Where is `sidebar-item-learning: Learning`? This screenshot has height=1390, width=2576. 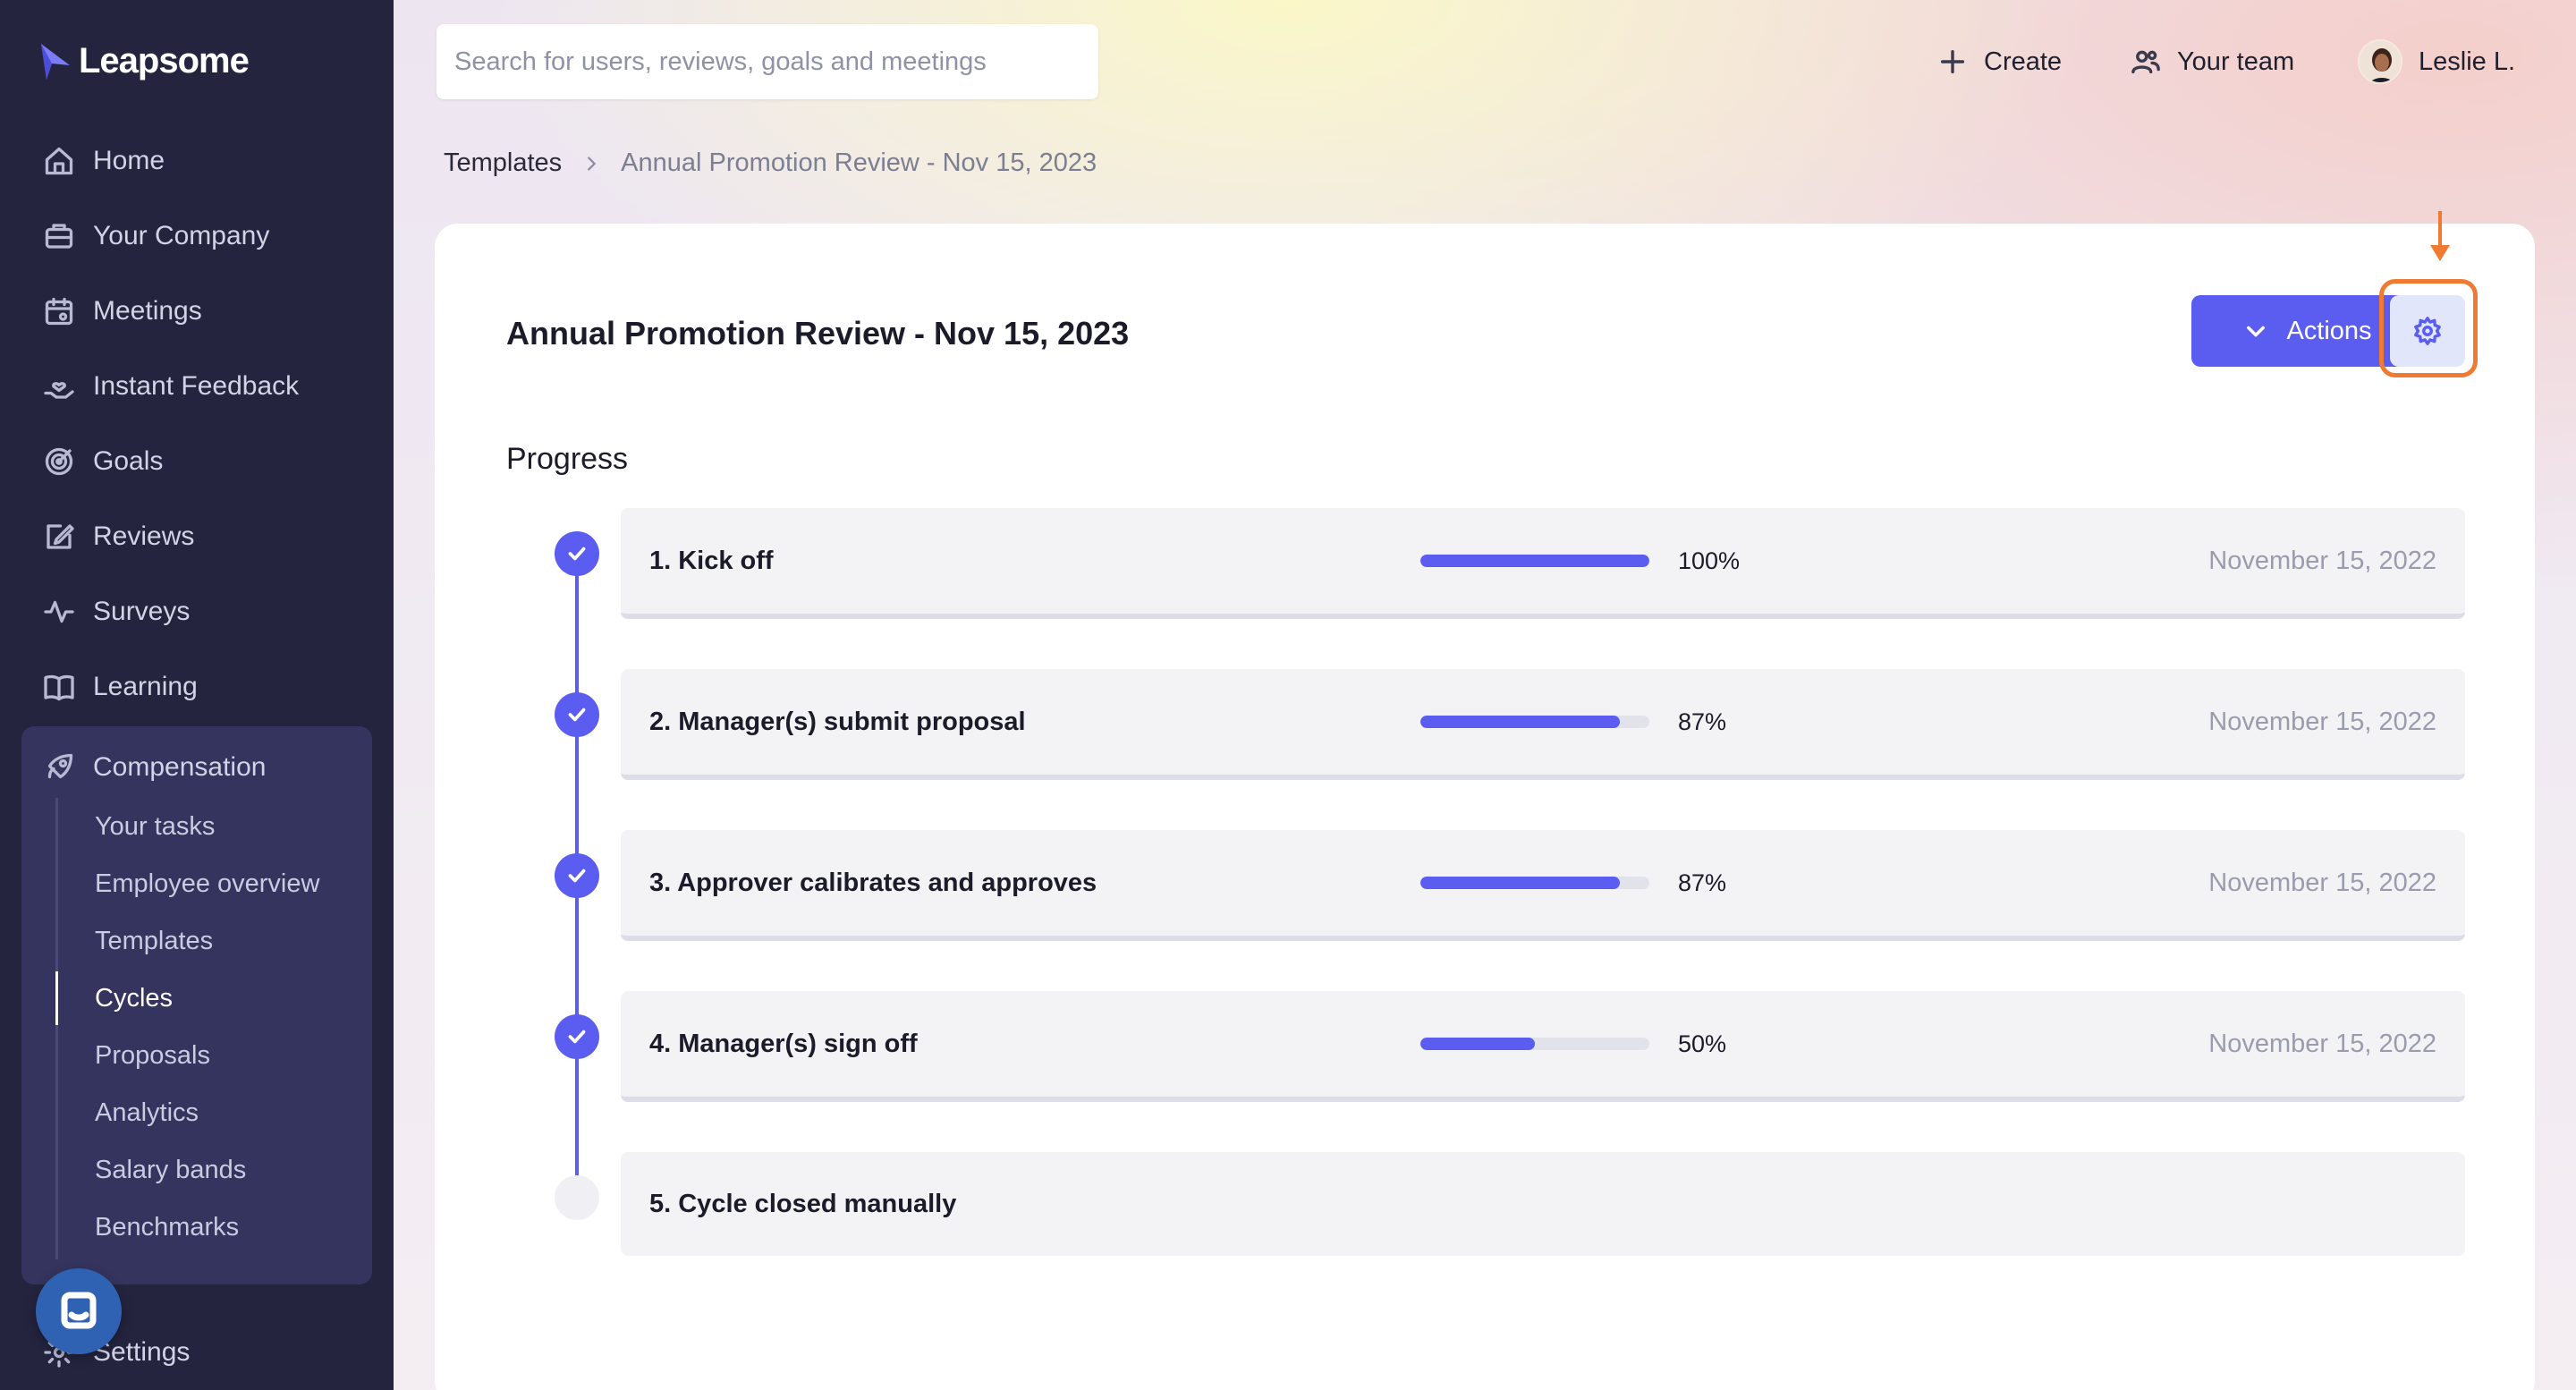 sidebar-item-learning: Learning is located at coordinates (120, 687).